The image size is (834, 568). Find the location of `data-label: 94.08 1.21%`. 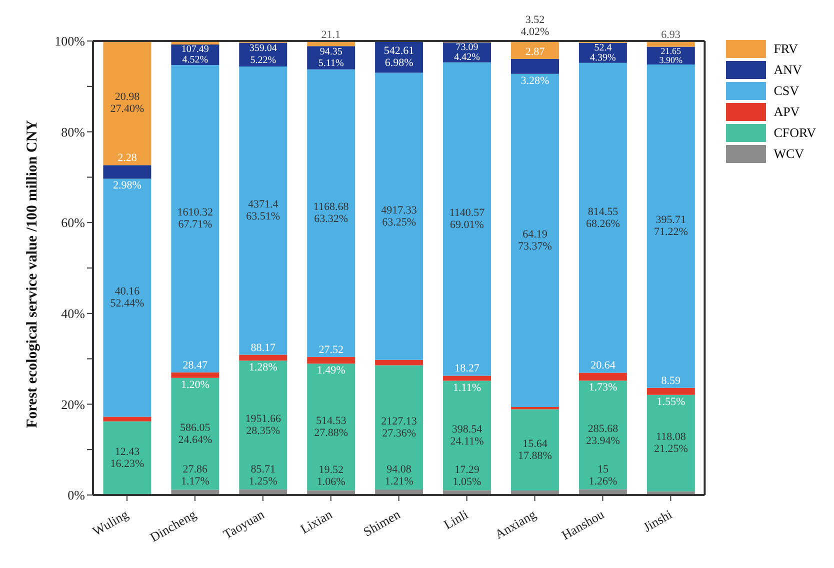

data-label: 94.08 1.21% is located at coordinates (399, 476).